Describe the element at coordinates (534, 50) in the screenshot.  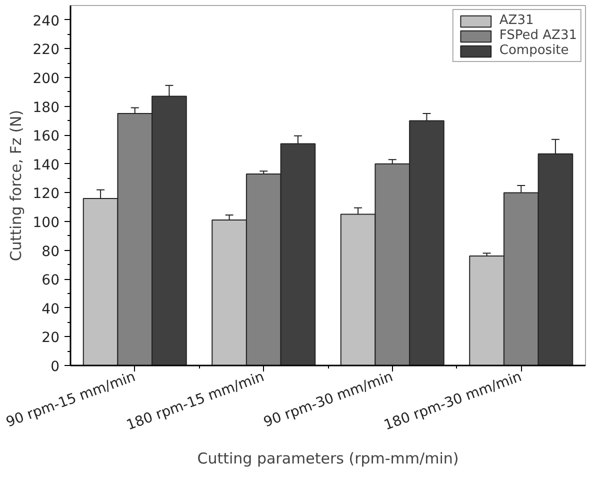
I see `legend-label: Composite` at that location.